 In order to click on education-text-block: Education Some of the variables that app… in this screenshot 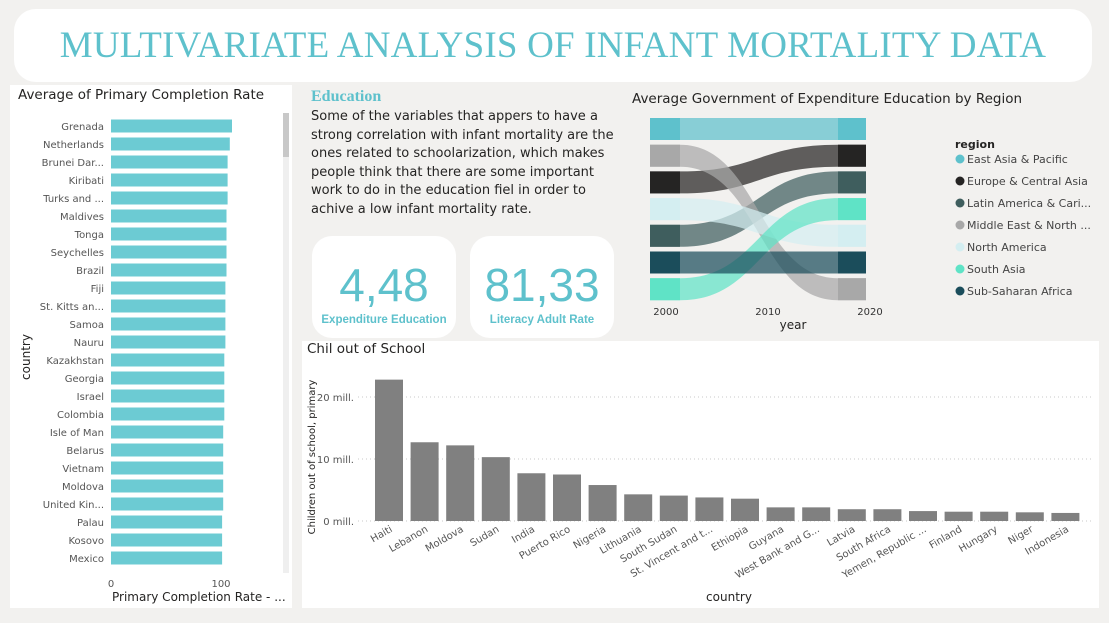, I will do `click(464, 165)`.